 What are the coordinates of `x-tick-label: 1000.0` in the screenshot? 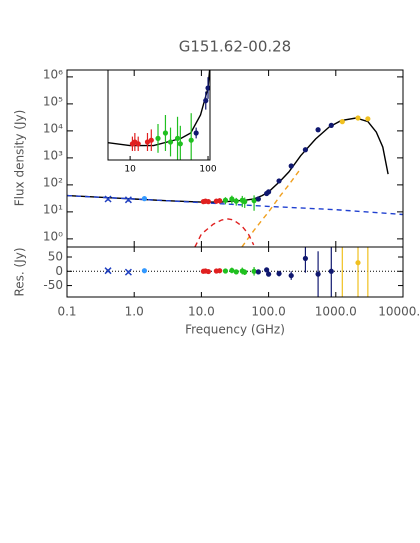 It's located at (336, 312).